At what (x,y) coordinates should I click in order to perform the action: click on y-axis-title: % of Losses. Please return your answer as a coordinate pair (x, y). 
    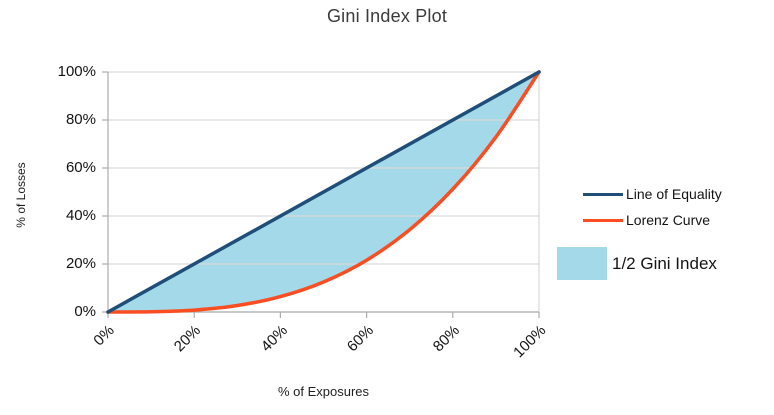
    Looking at the image, I should click on (21, 195).